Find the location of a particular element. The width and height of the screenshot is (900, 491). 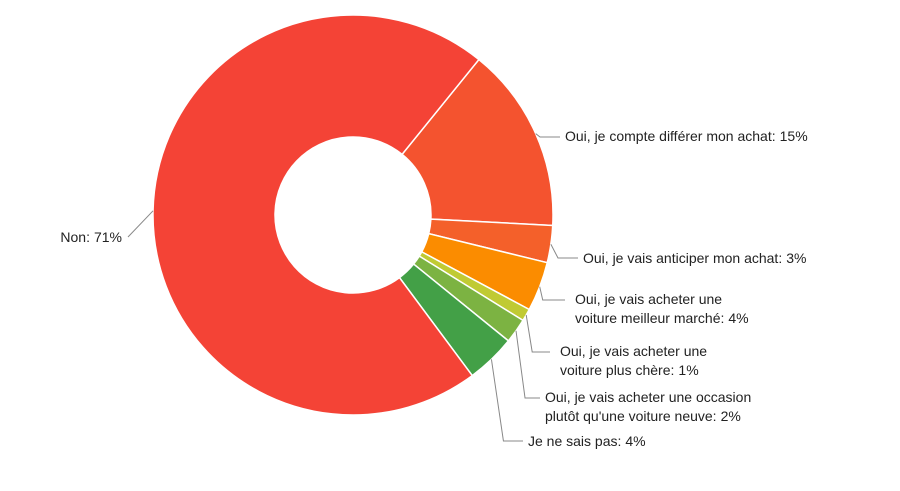

slice-label: Oui, je compte différer mon achat: 15% is located at coordinates (725, 136).